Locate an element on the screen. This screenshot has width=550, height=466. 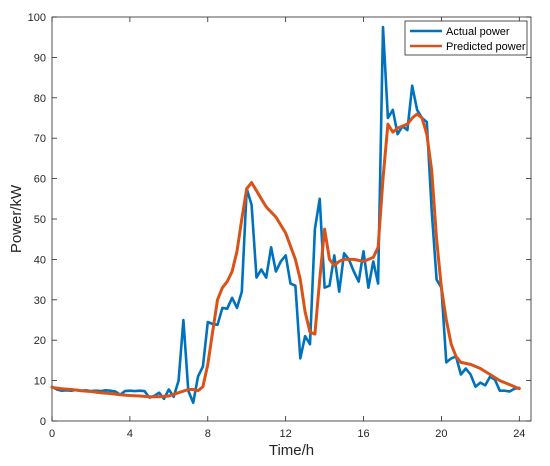
y-tick-label: 0 is located at coordinates (43, 422).